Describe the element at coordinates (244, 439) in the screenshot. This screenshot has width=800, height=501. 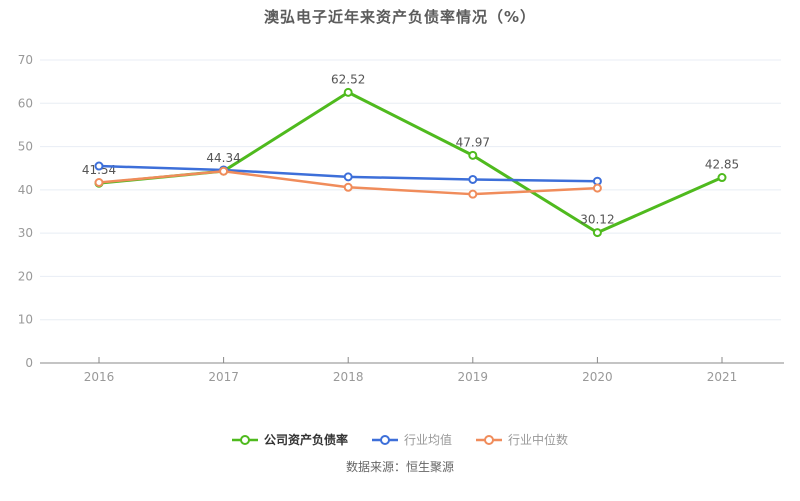
I see `legend-marker-company` at that location.